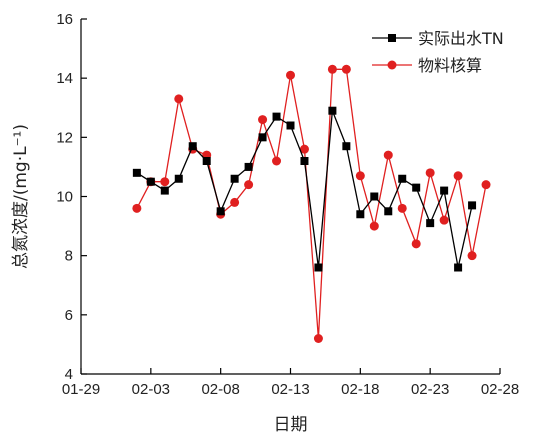 The width and height of the screenshot is (556, 439). I want to click on x-tick-label: 02-23, so click(430, 389).